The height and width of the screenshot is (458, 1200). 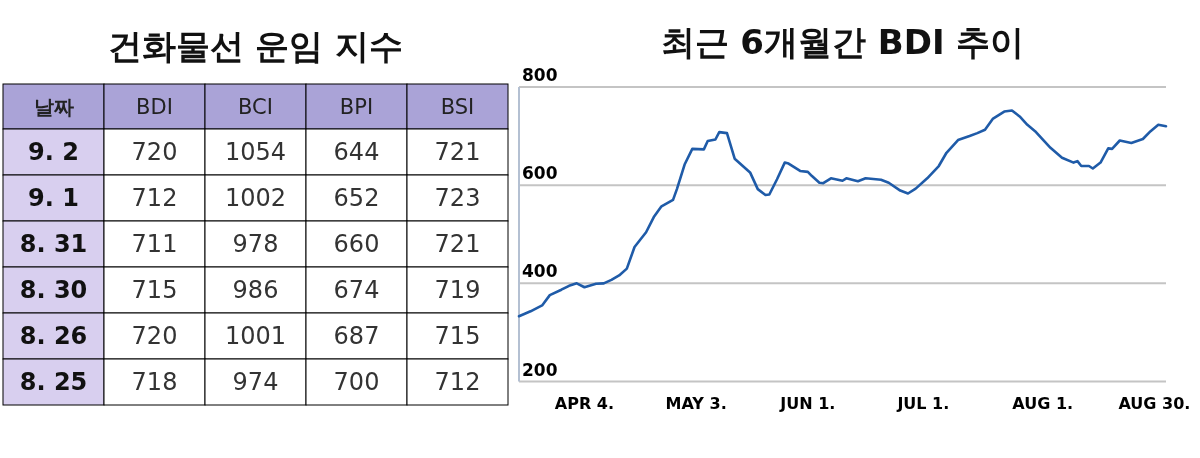 I want to click on y-tick-label: 400, so click(x=540, y=271).